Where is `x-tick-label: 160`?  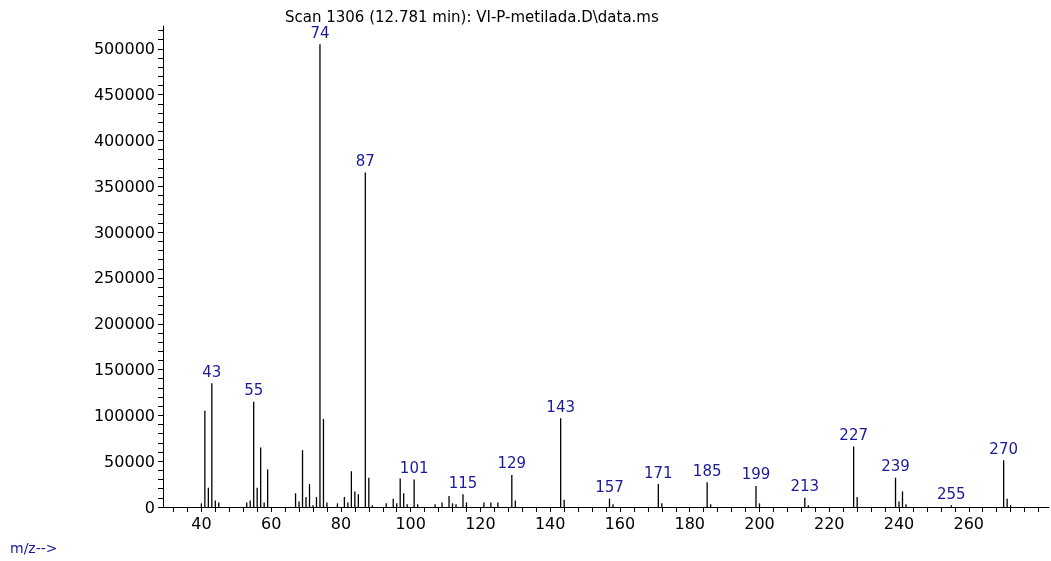 x-tick-label: 160 is located at coordinates (620, 523).